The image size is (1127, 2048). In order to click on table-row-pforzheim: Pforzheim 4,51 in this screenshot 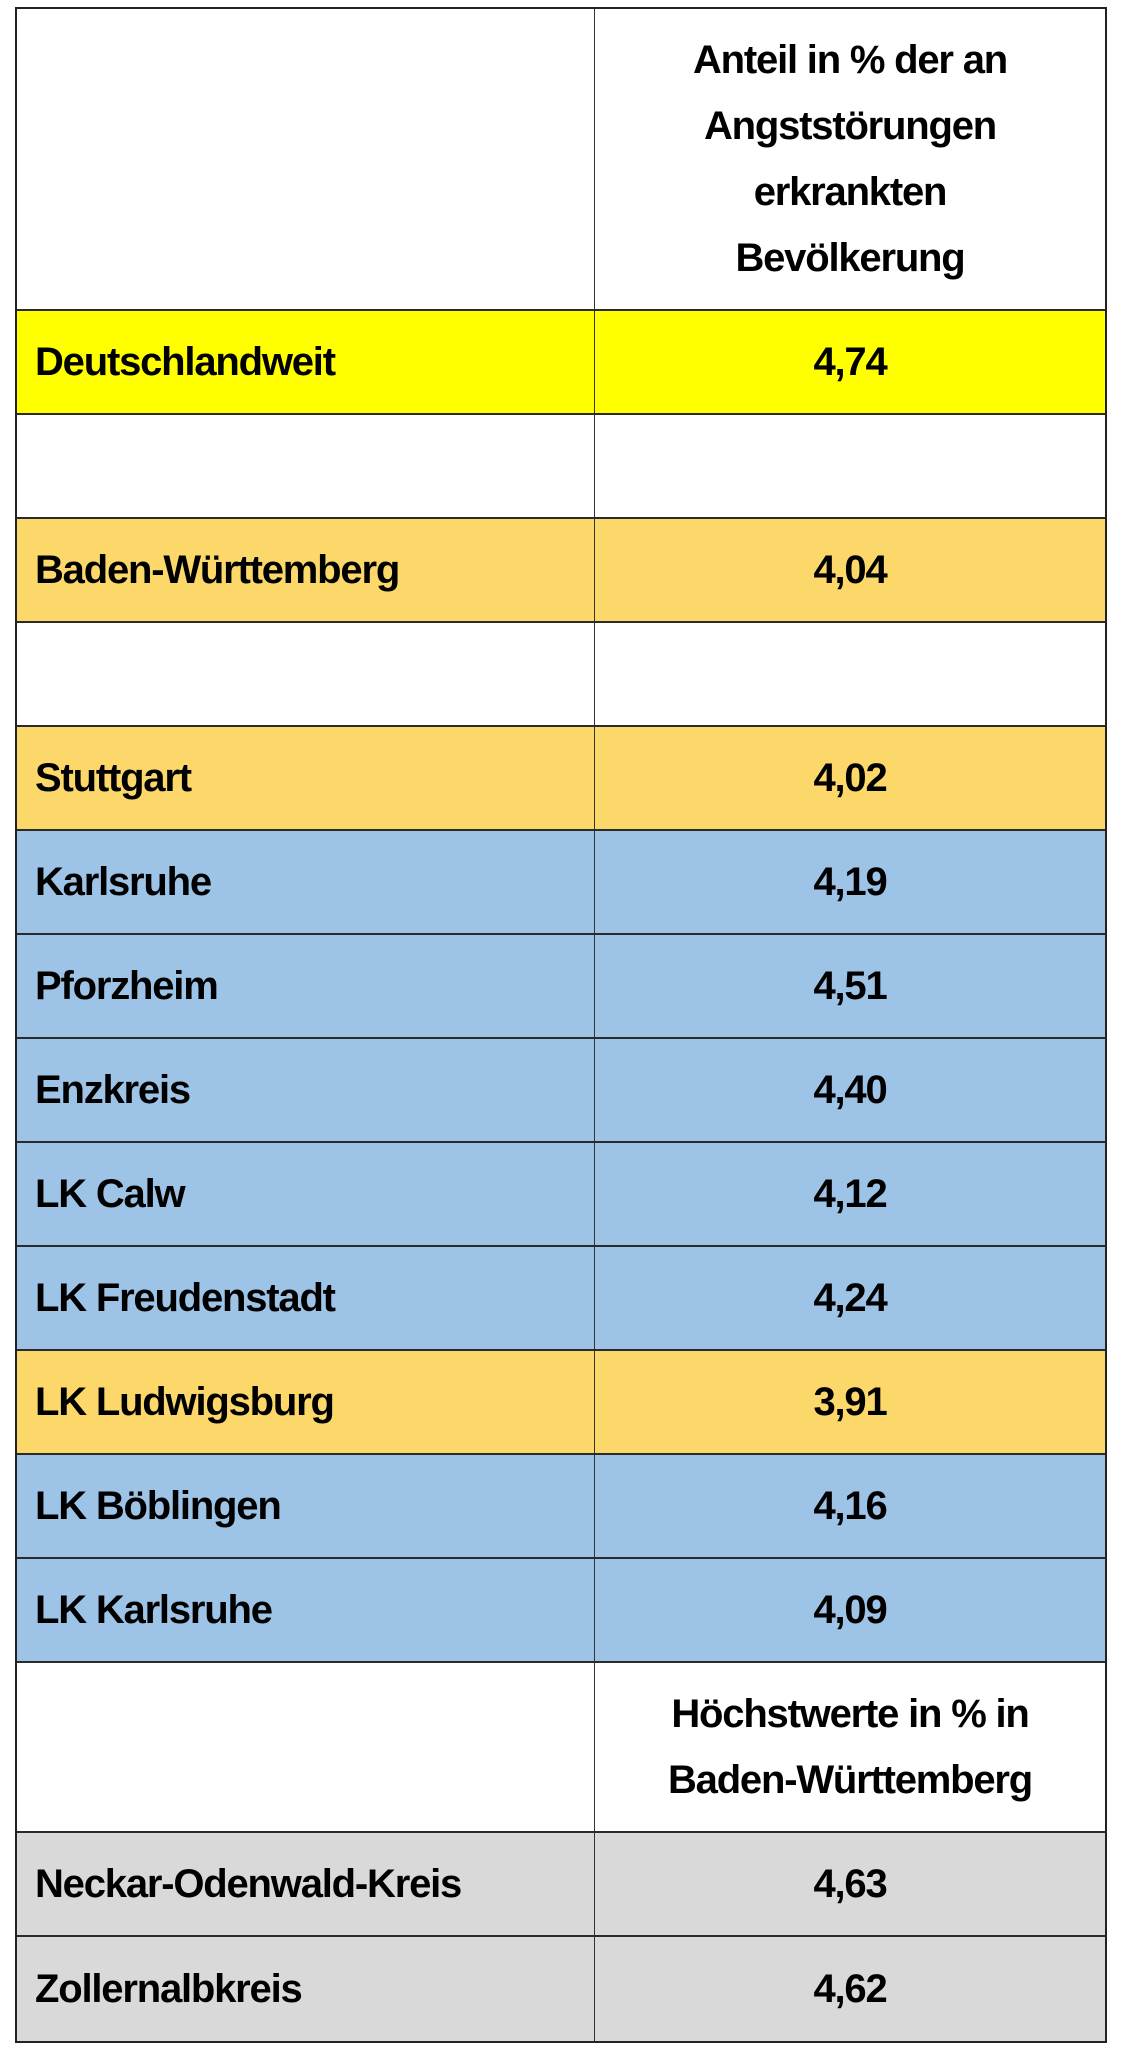, I will do `click(561, 987)`.